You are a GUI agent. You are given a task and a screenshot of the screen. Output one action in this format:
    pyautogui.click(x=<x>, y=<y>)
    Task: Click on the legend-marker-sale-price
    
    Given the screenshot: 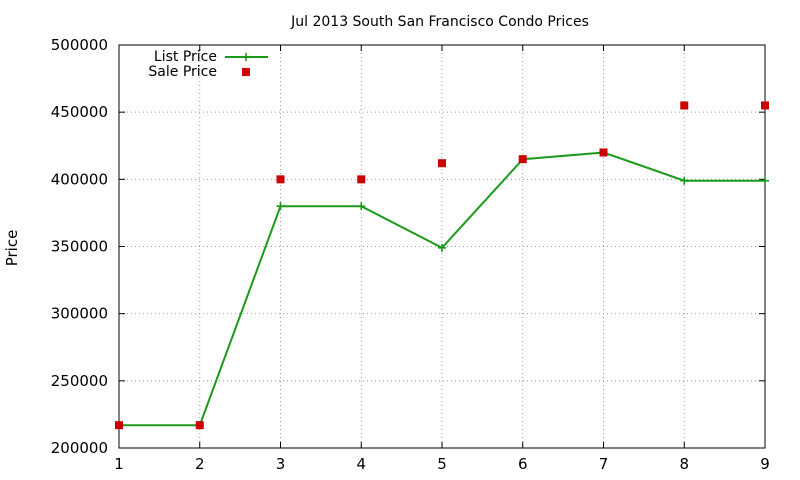 What is the action you would take?
    pyautogui.click(x=246, y=72)
    